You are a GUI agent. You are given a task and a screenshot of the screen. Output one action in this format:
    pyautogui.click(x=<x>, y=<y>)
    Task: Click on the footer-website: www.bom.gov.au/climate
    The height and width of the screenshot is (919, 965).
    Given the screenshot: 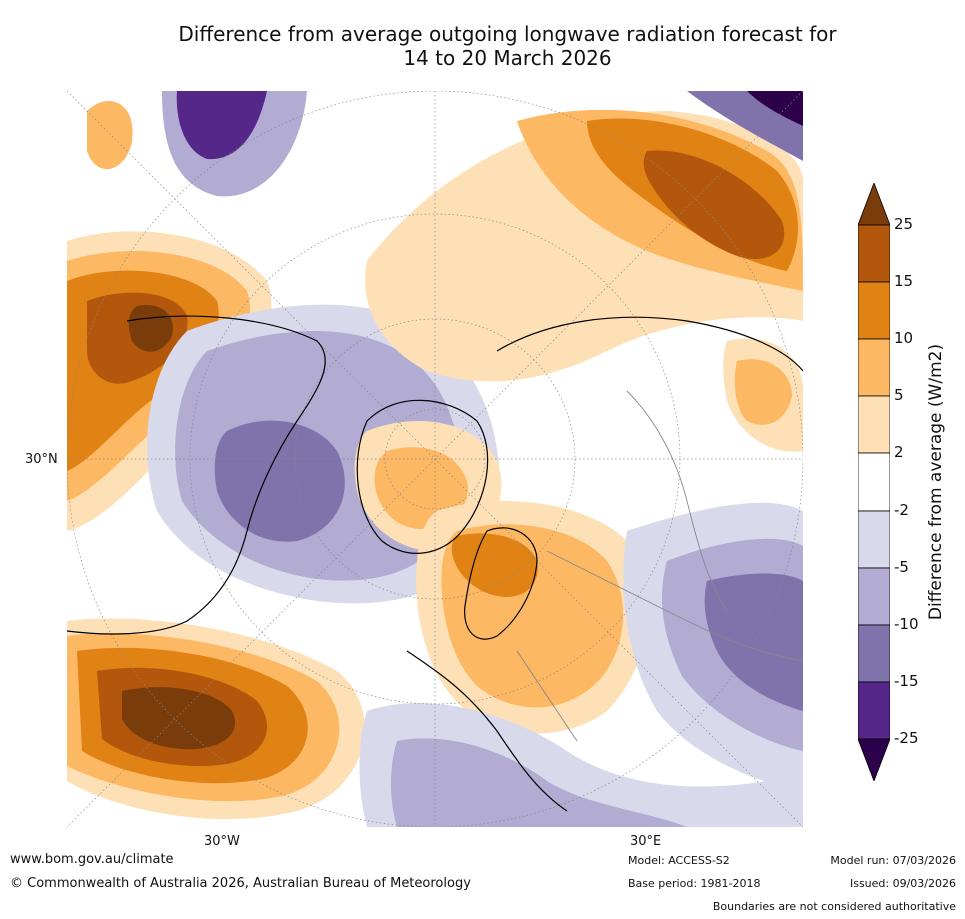 What is the action you would take?
    pyautogui.click(x=92, y=859)
    